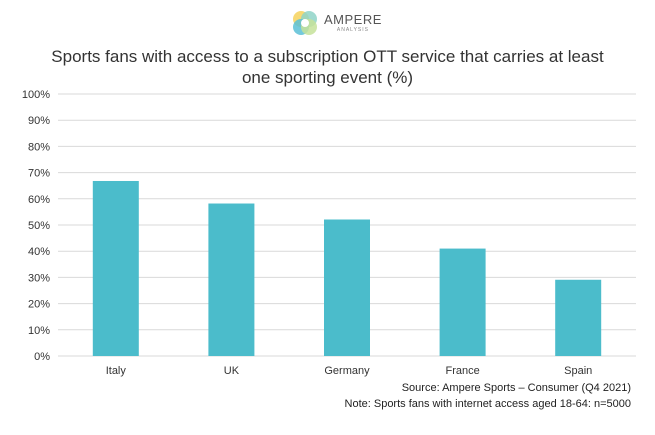 The height and width of the screenshot is (435, 655). I want to click on y-tick-label: 100%, so click(36, 95).